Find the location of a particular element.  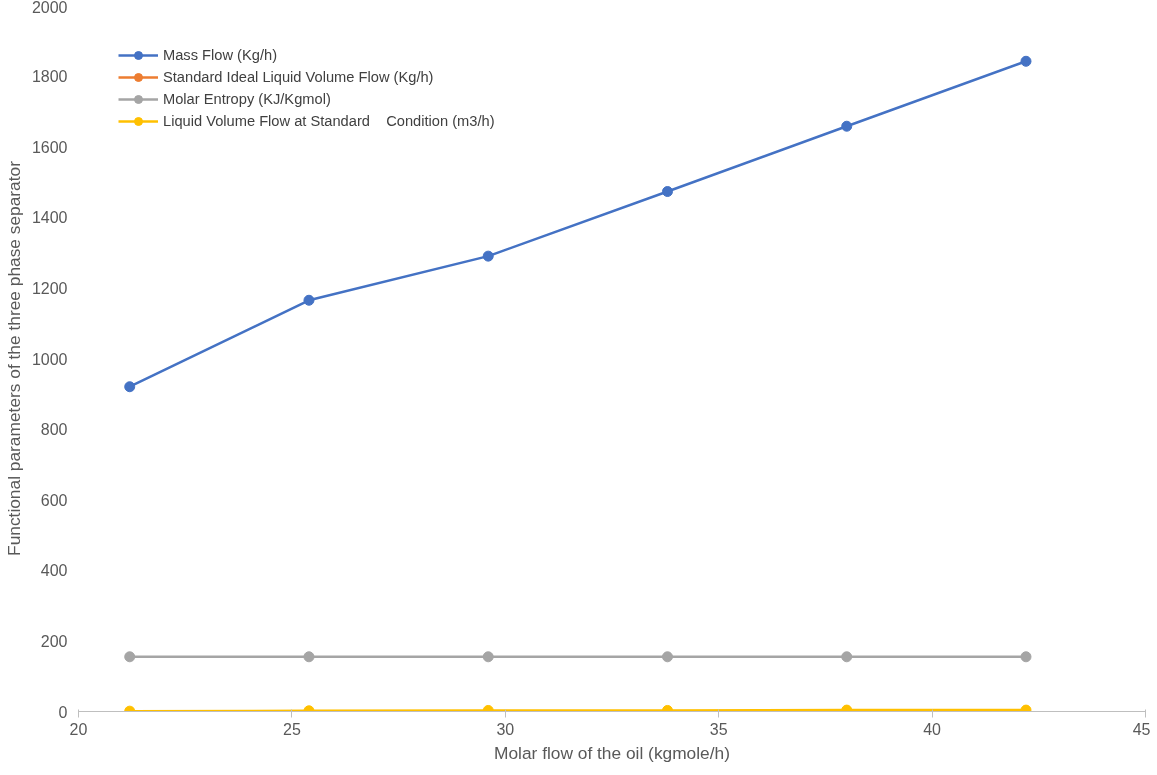

y-tick-label: 600 is located at coordinates (54, 500).